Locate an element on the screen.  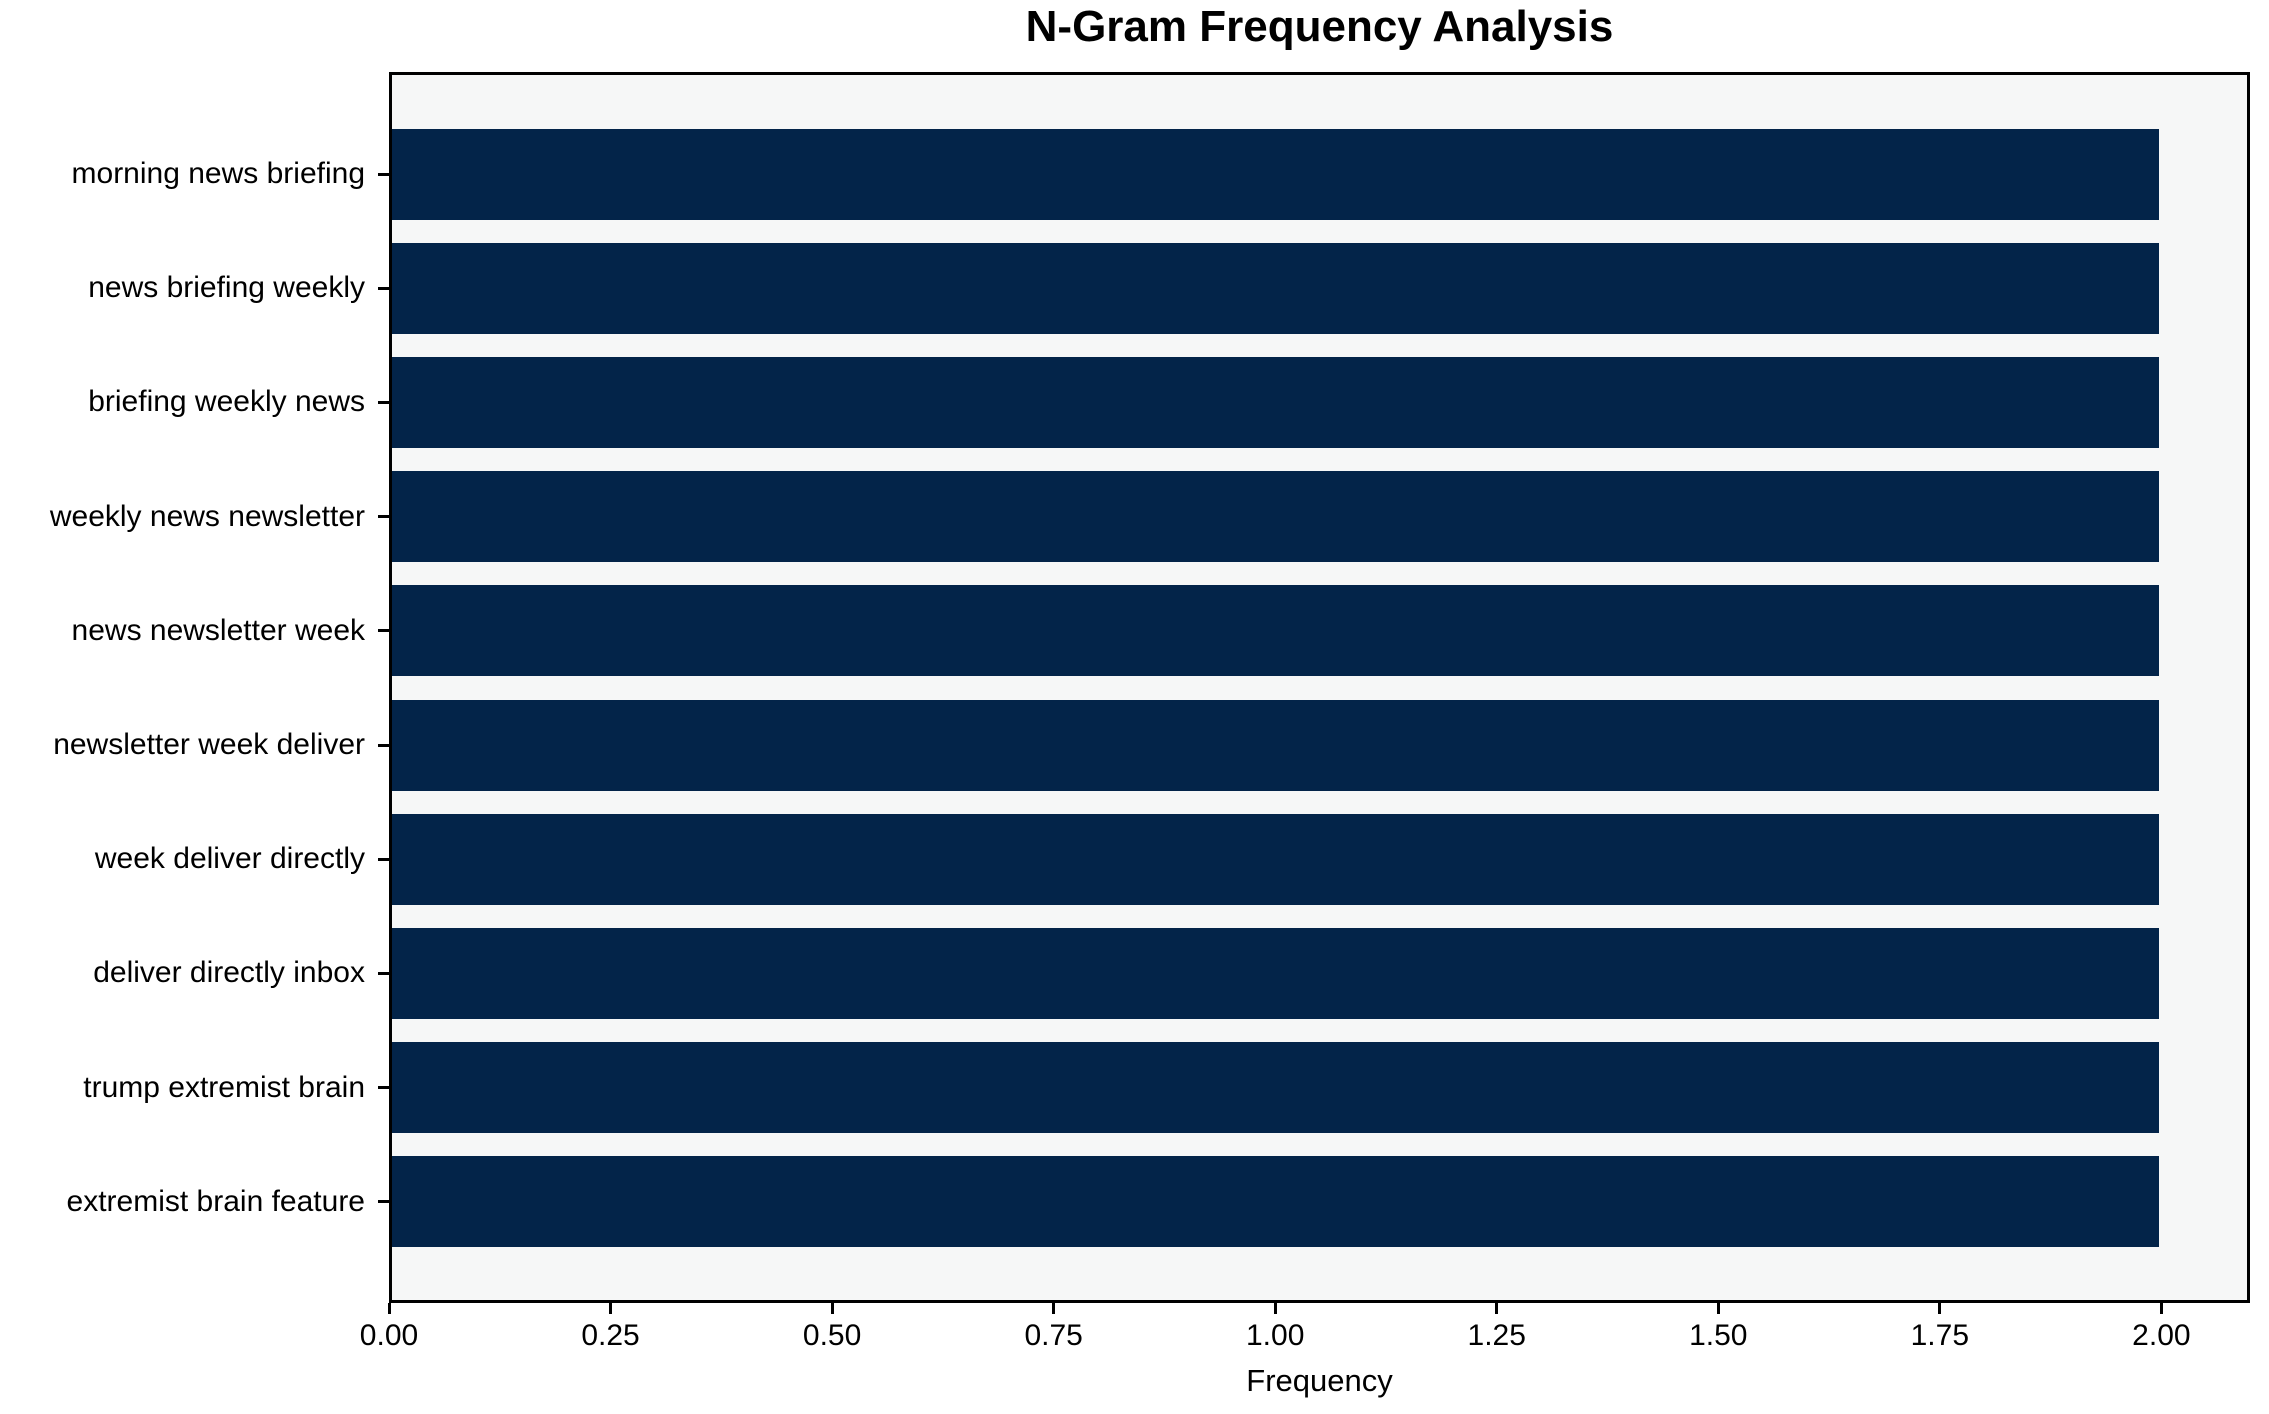
y-tick-label: news briefing weekly is located at coordinates (226, 288).